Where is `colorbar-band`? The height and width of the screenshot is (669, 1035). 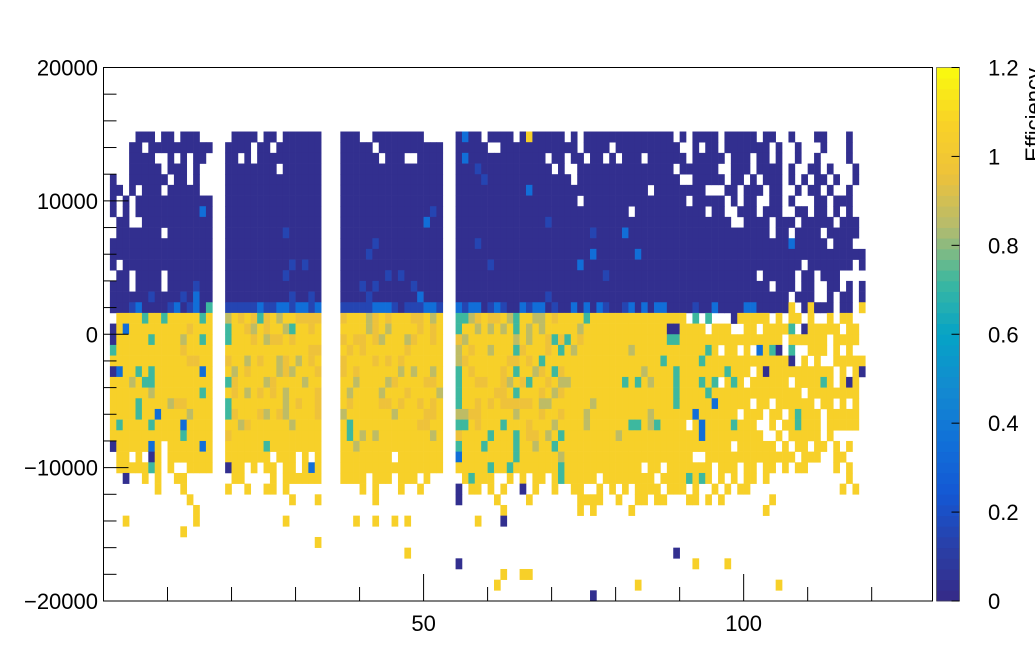 colorbar-band is located at coordinates (948, 84).